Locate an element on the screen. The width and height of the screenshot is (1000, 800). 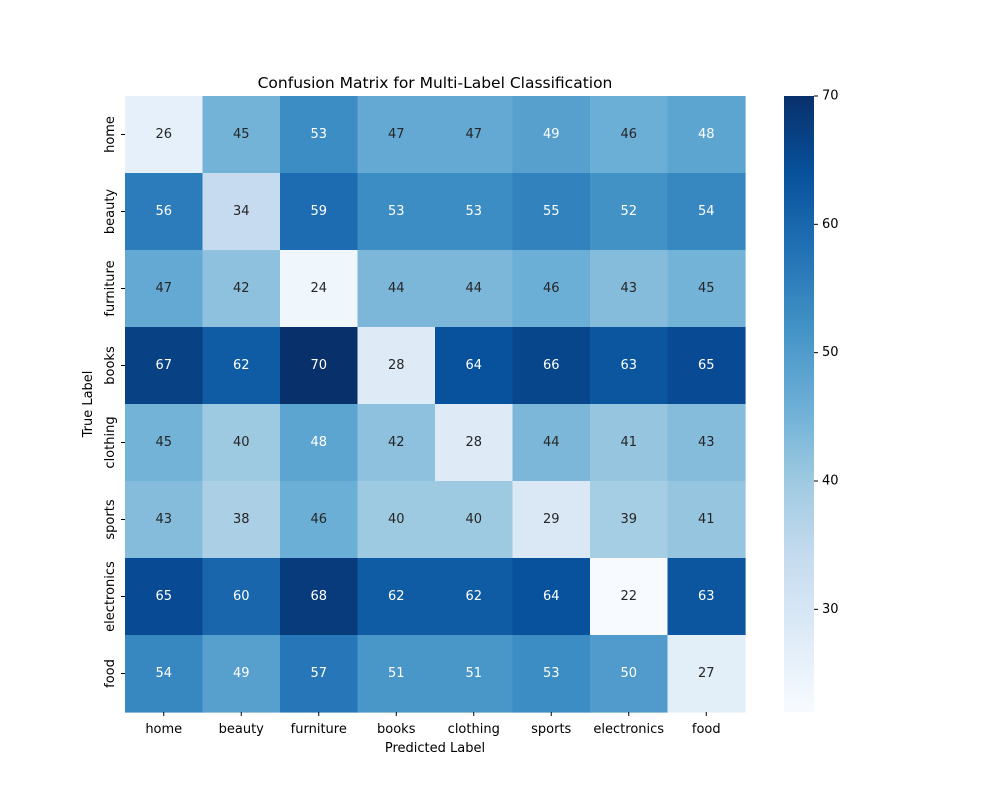
x-tick-label: food is located at coordinates (706, 729).